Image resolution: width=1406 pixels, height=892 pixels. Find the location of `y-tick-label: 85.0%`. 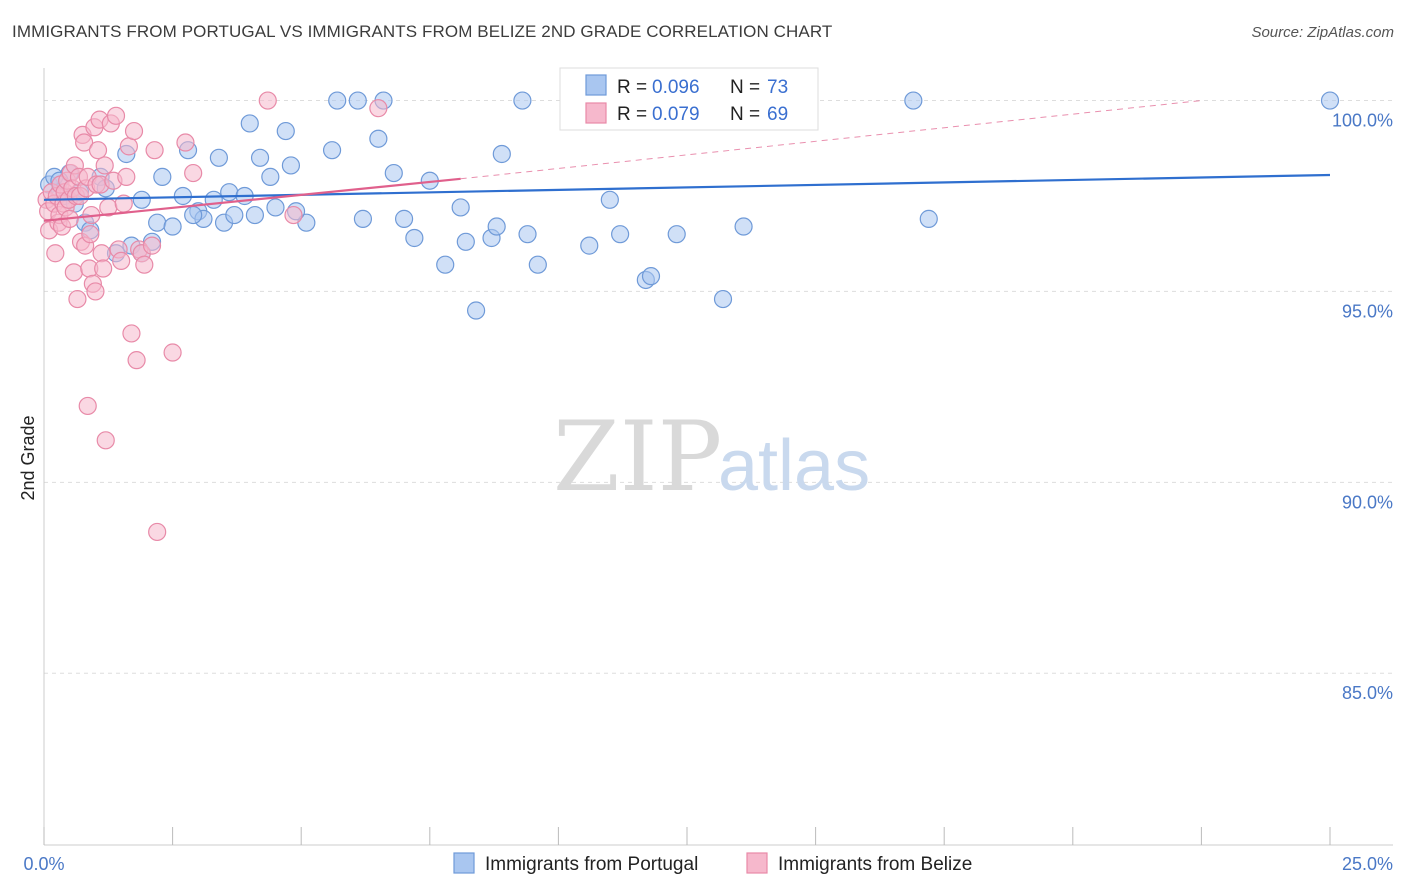

y-tick-label: 85.0% is located at coordinates (1367, 693).